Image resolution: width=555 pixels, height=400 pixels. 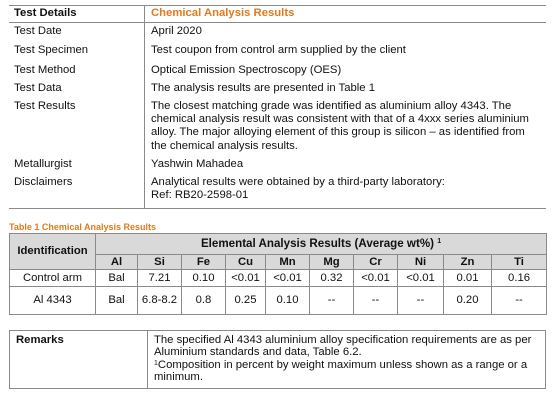 What do you see at coordinates (77, 191) in the screenshot?
I see `details-label: Disclaimers` at bounding box center [77, 191].